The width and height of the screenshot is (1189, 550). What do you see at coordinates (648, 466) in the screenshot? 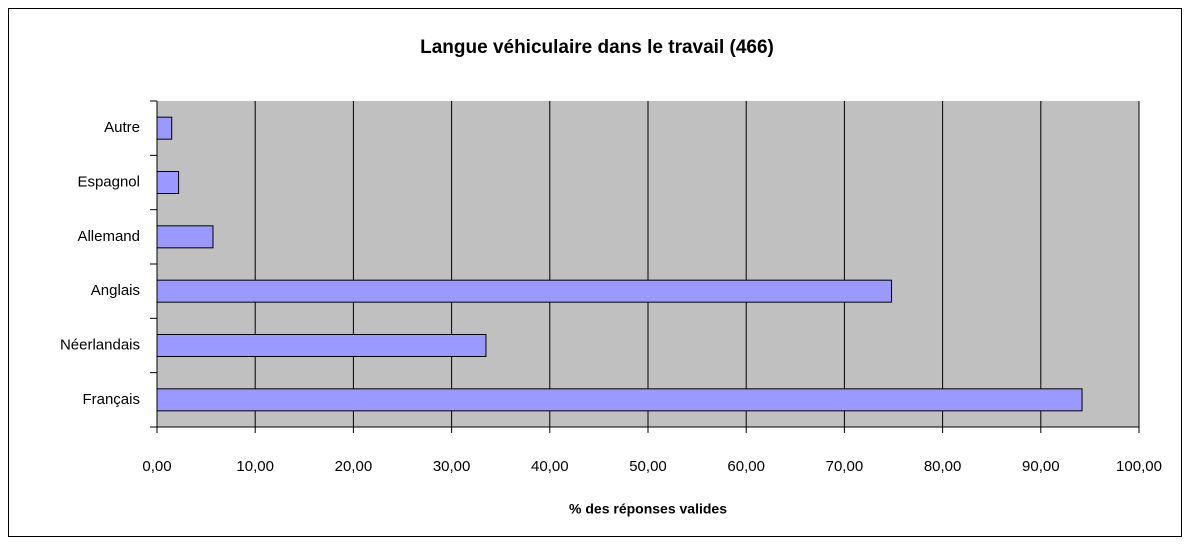
I see `x-tick-label: 50,00` at bounding box center [648, 466].